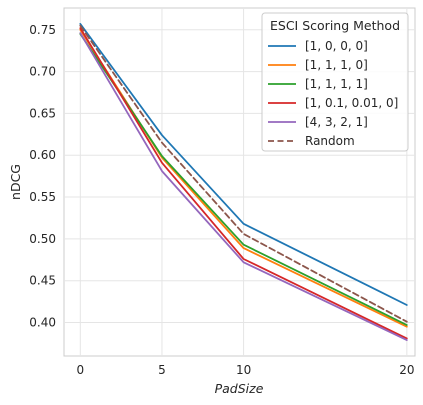  I want to click on x-tick-label: 5, so click(162, 370).